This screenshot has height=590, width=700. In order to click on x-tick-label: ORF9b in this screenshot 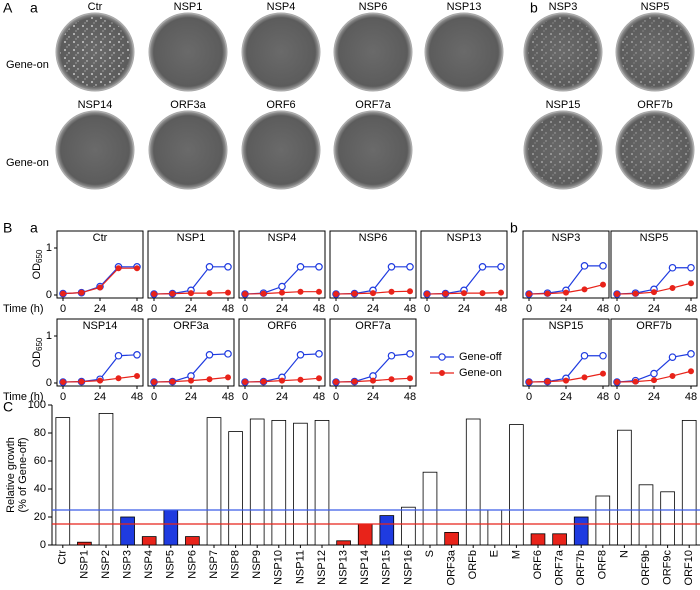, I will do `click(646, 567)`.